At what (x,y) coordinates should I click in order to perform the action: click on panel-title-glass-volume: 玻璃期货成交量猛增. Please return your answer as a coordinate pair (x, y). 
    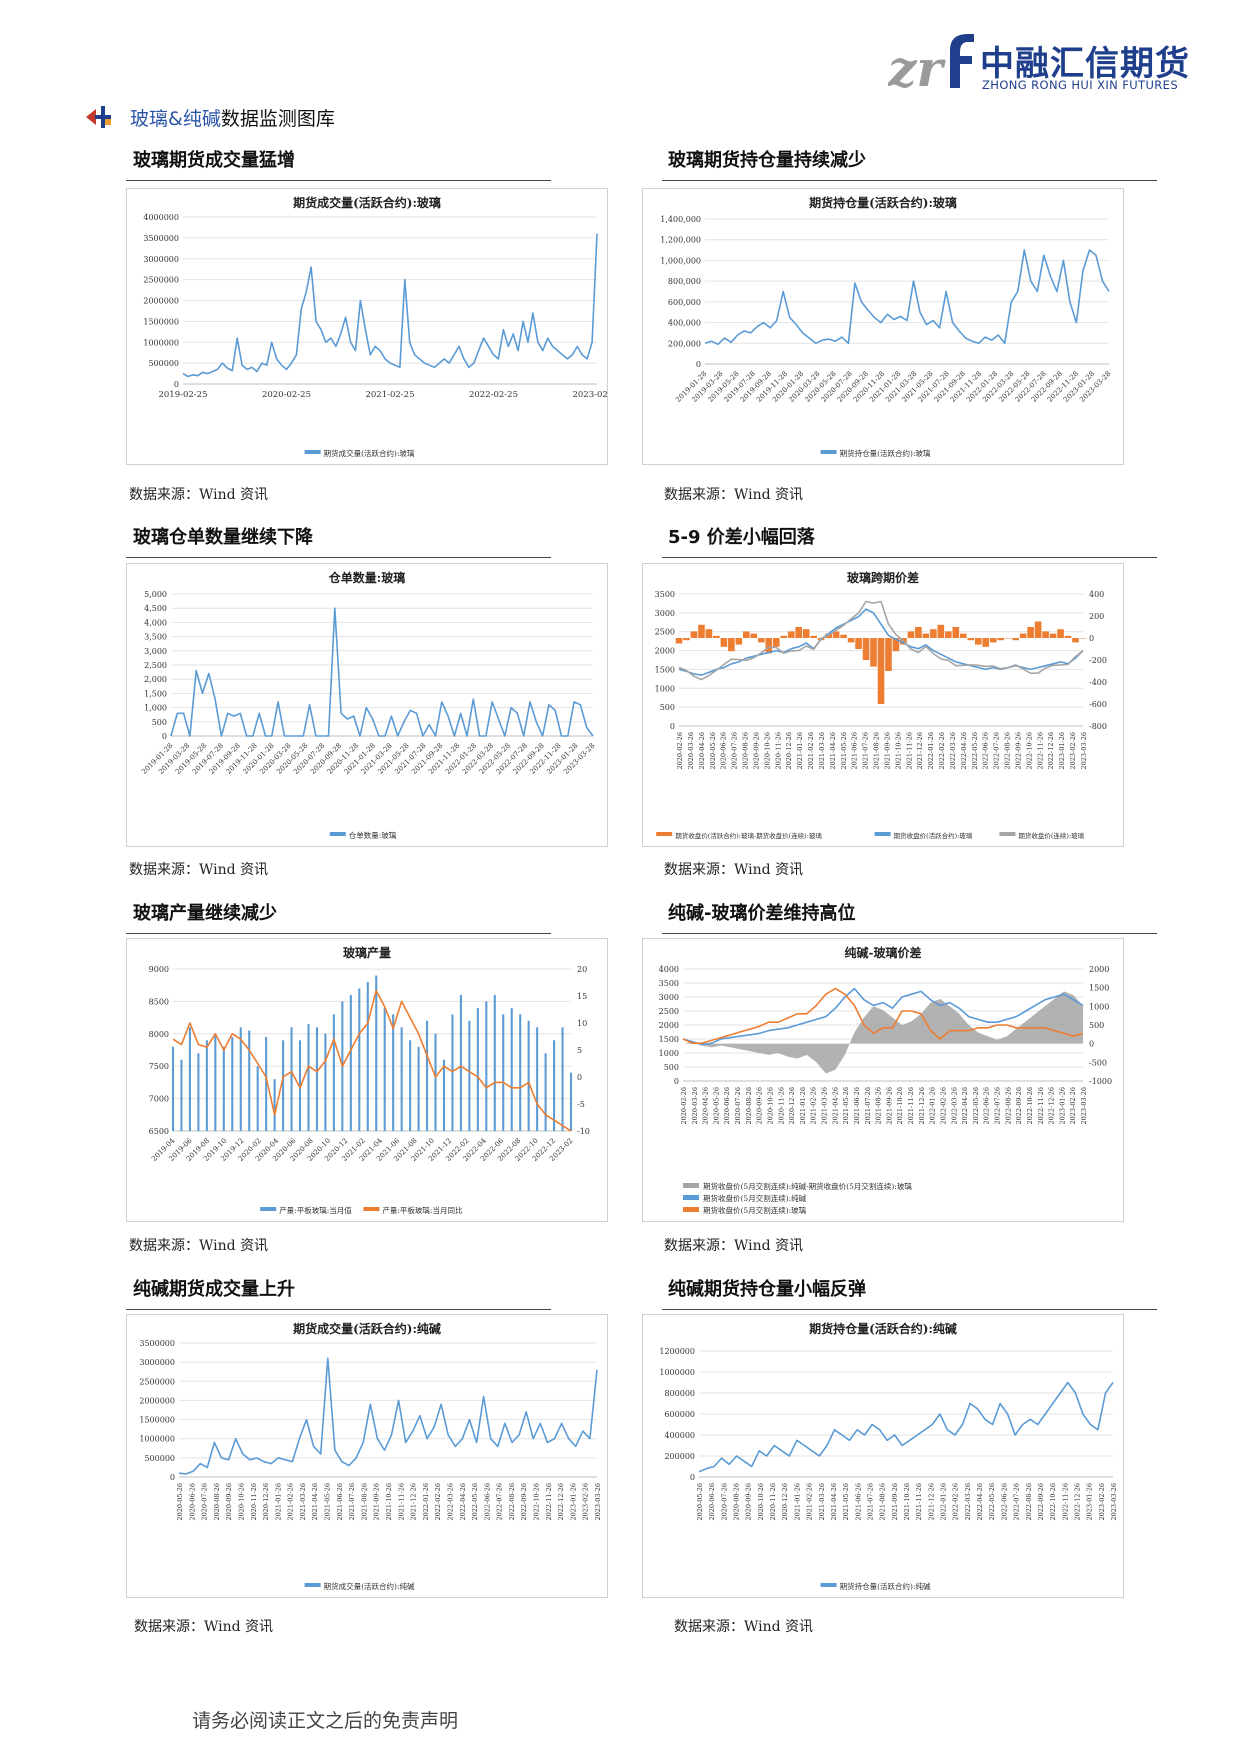
    Looking at the image, I should click on (214, 160).